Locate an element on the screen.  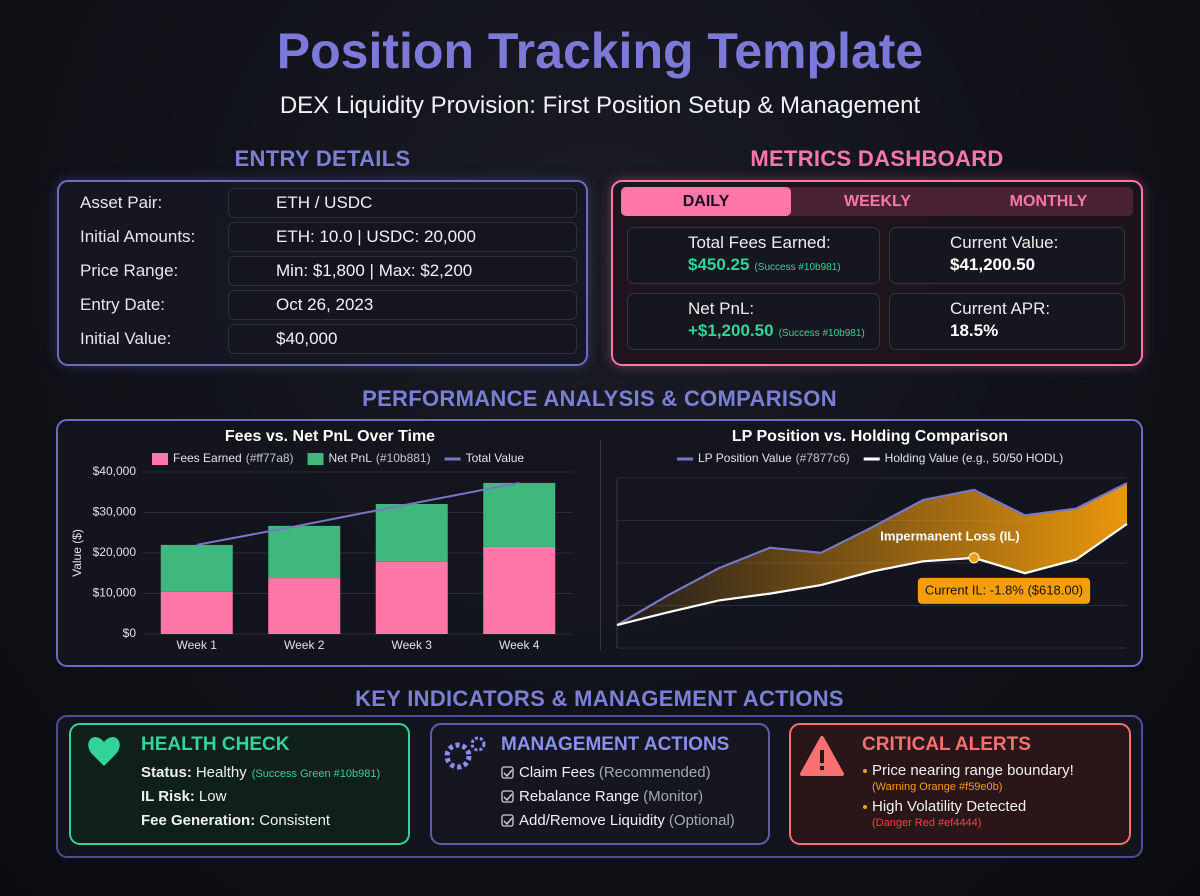
health-label: IL Risk: is located at coordinates (168, 796).